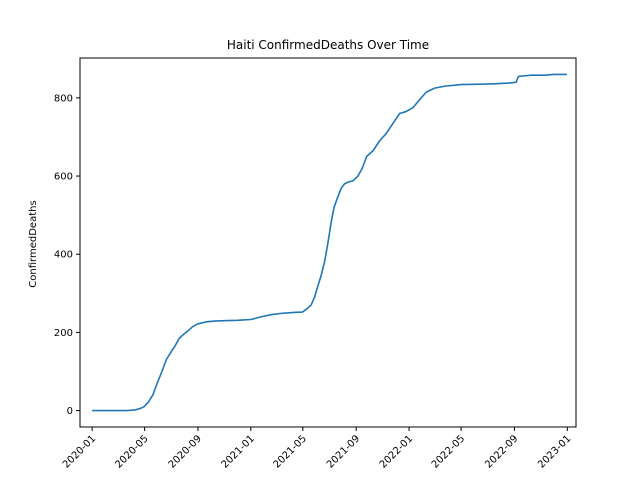 The width and height of the screenshot is (640, 480). I want to click on y-tick-label: 400, so click(63, 255).